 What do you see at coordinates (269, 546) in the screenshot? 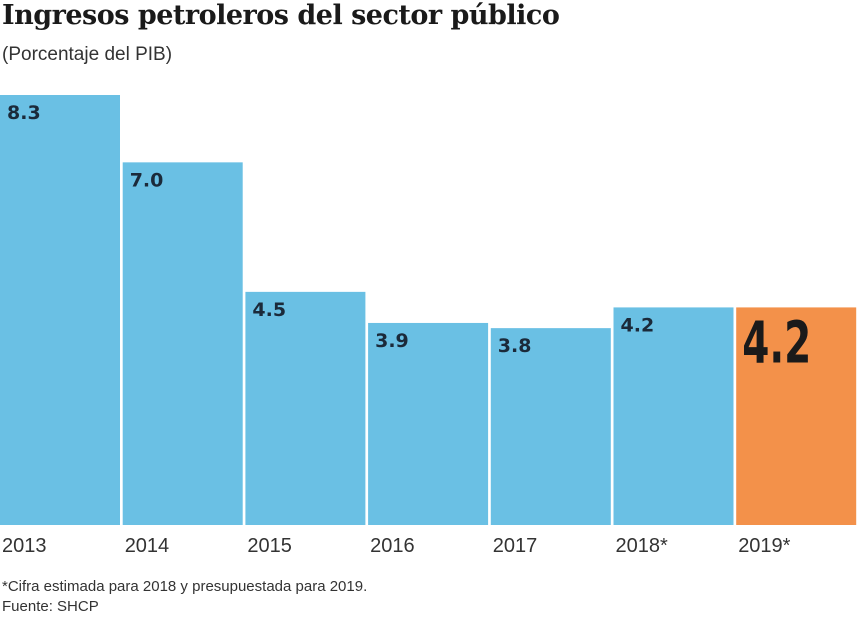
I see `x-tick-label: 2015` at bounding box center [269, 546].